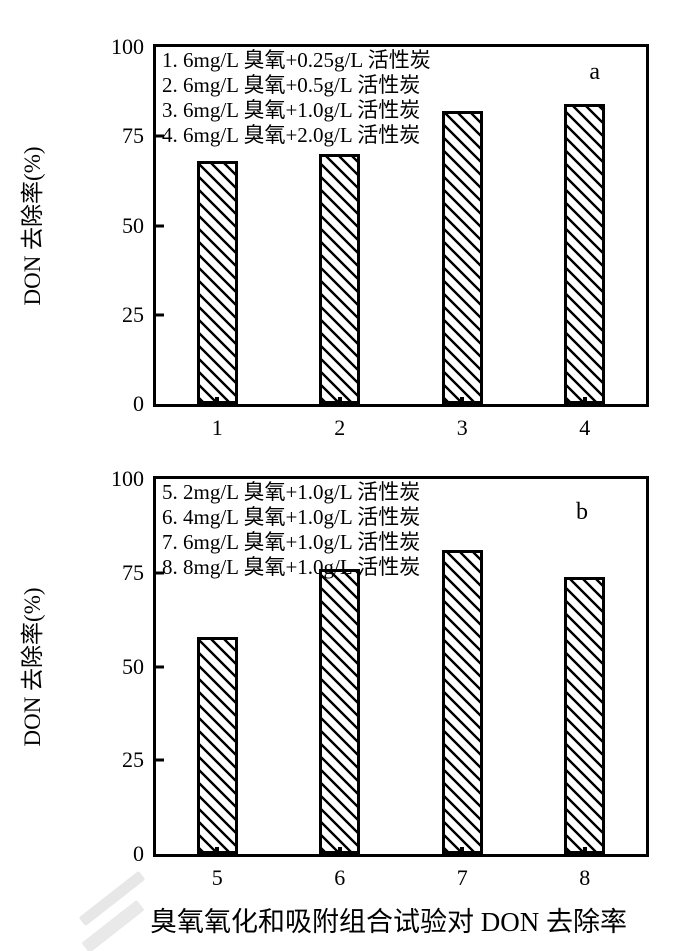  What do you see at coordinates (217, 427) in the screenshot?
I see `x-tick-label: 1` at bounding box center [217, 427].